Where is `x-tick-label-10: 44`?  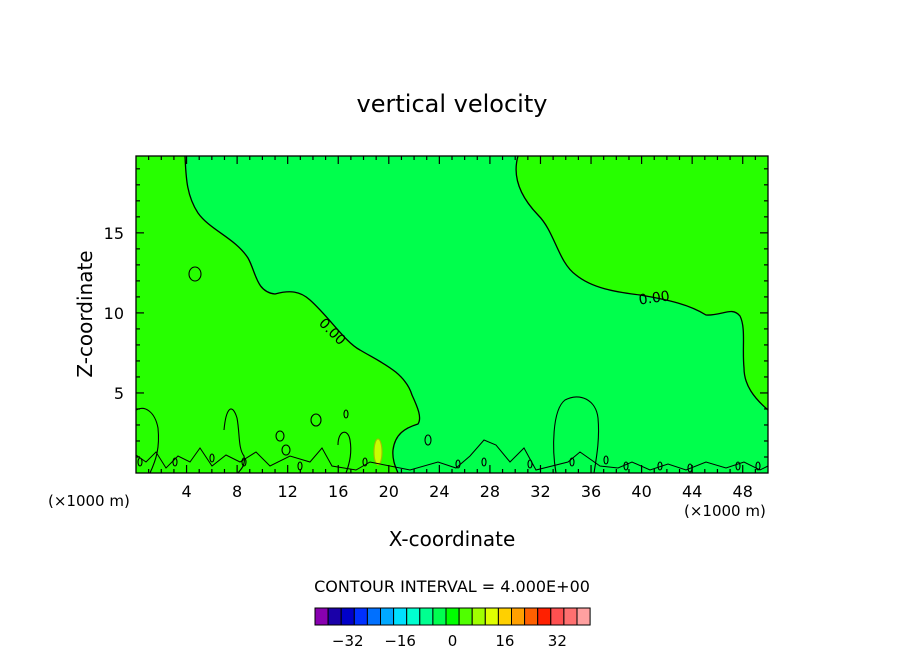 x-tick-label-10: 44 is located at coordinates (692, 491).